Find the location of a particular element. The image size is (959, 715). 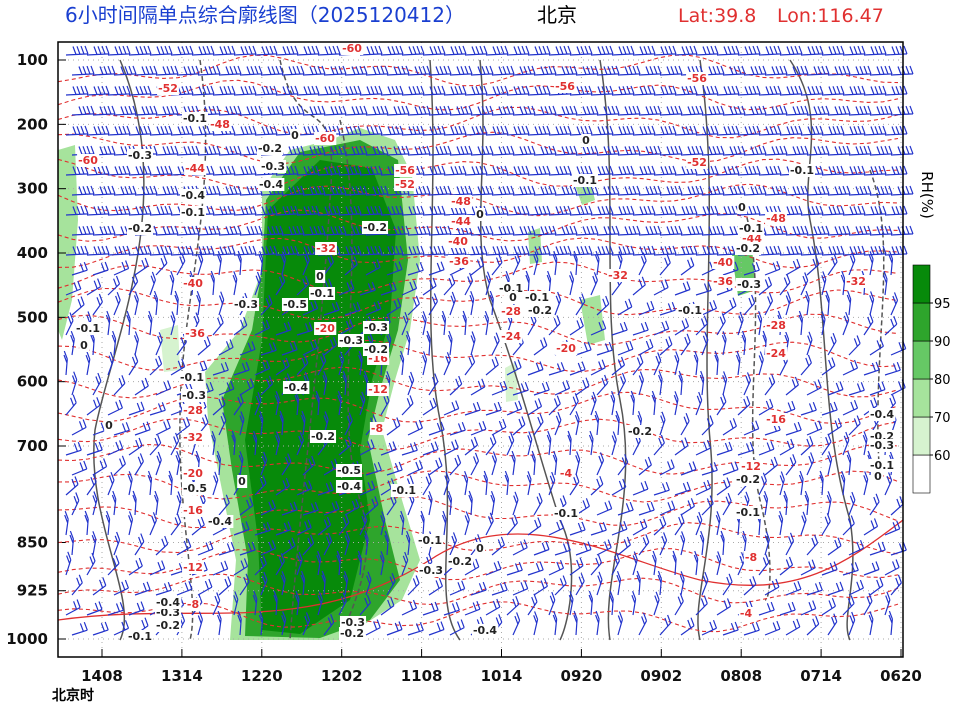

temperature-label: -40 is located at coordinates (193, 283).